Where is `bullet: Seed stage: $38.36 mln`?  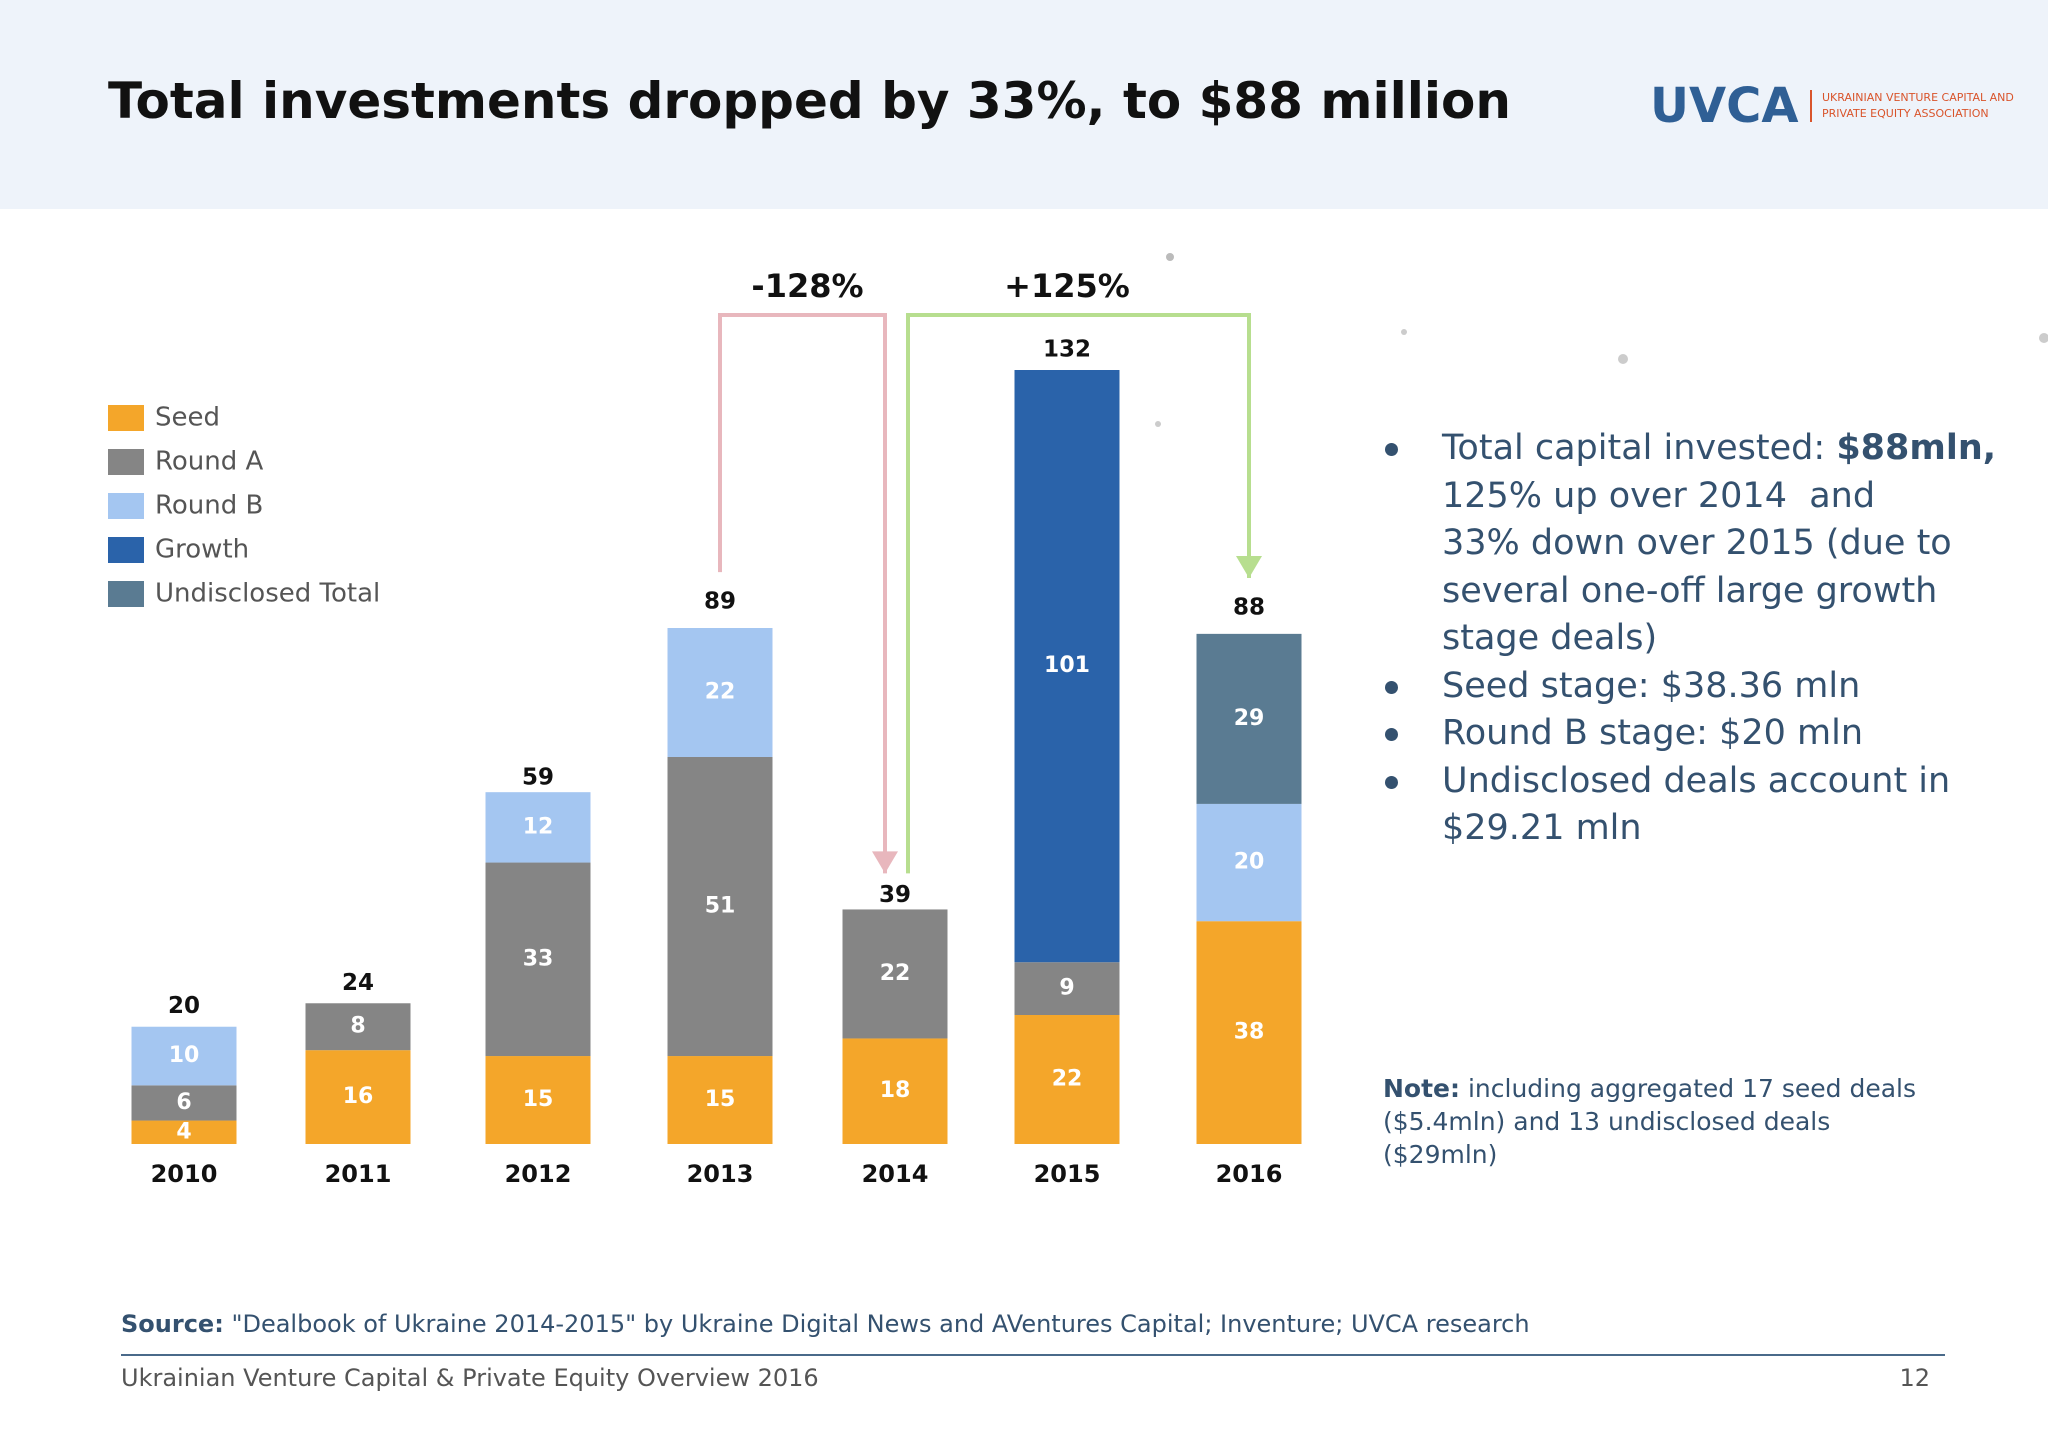
bullet: Seed stage: $38.36 mln is located at coordinates (1695, 687).